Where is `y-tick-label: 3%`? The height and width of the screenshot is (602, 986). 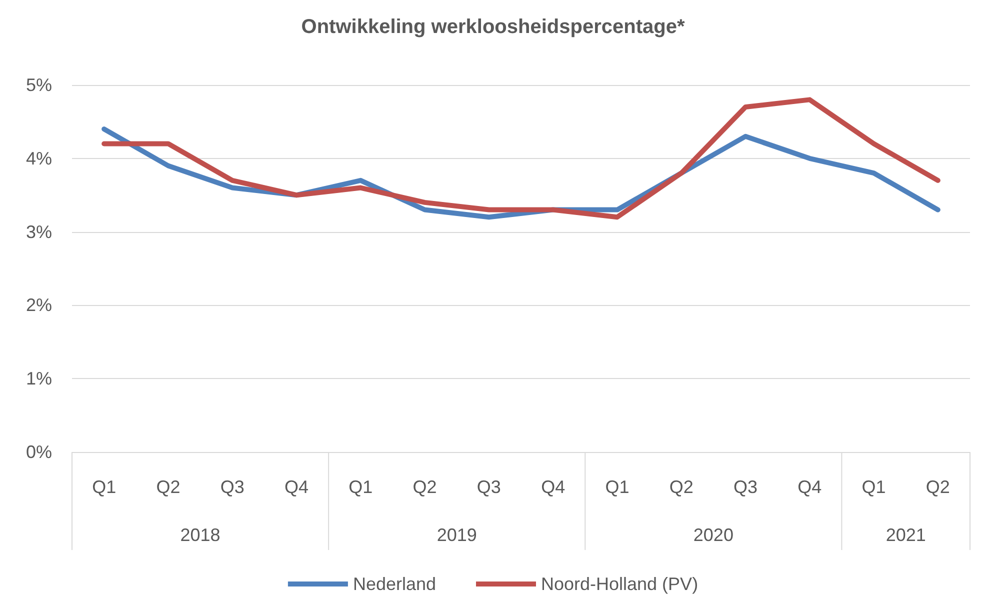 y-tick-label: 3% is located at coordinates (39, 232).